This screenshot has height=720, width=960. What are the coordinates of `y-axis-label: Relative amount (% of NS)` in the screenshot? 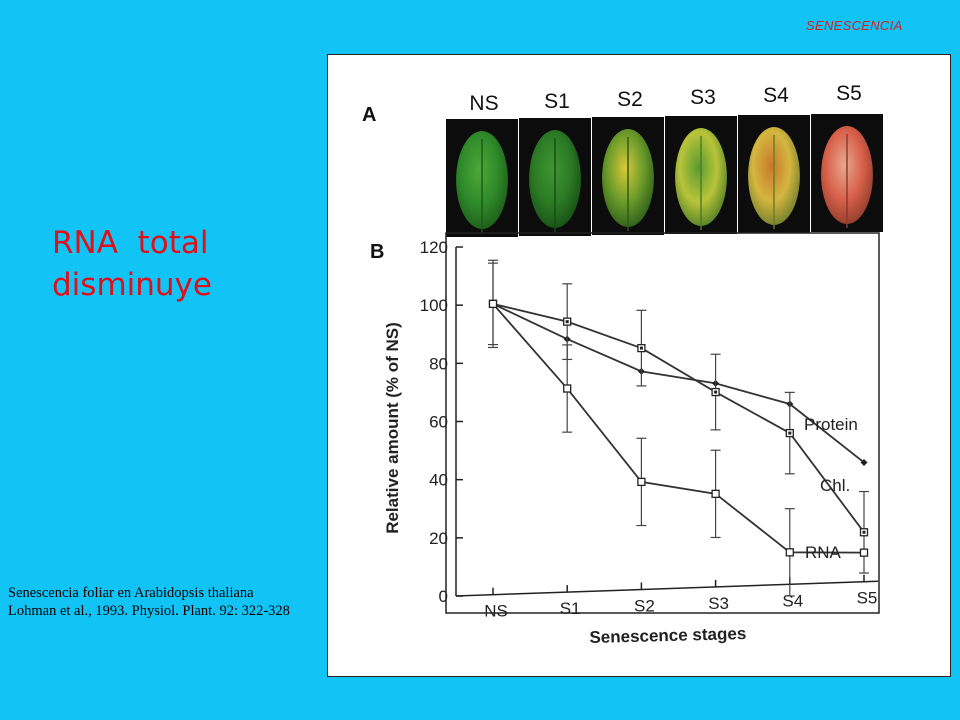 It's located at (392, 428).